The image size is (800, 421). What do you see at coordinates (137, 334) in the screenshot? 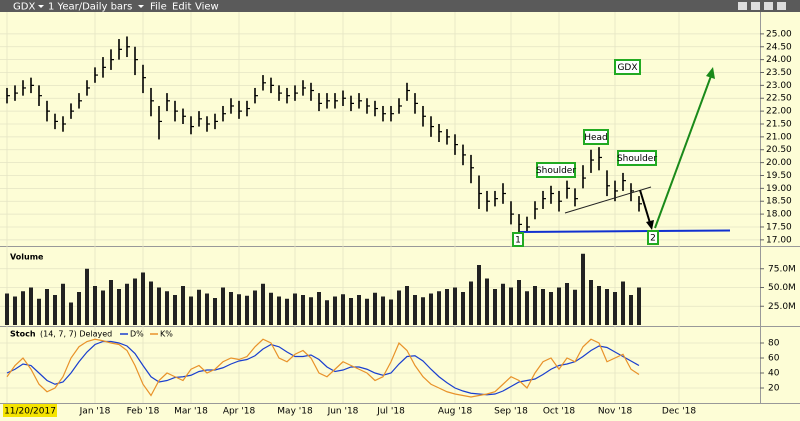
I see `legend-label: D%` at bounding box center [137, 334].